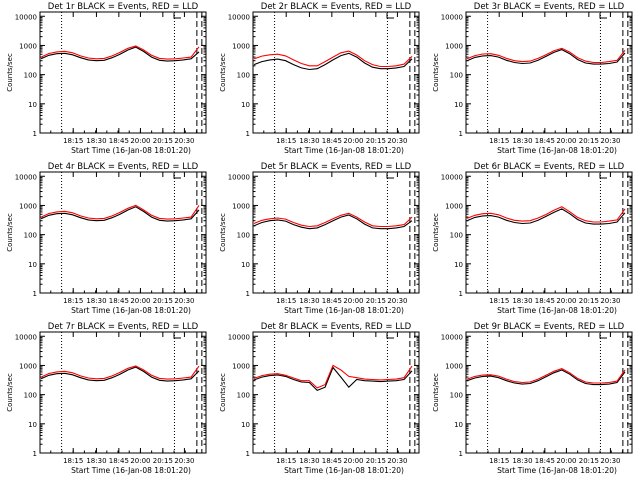  I want to click on chart-title: Det 2r BLACK = Events, RED = LLD, so click(336, 7).